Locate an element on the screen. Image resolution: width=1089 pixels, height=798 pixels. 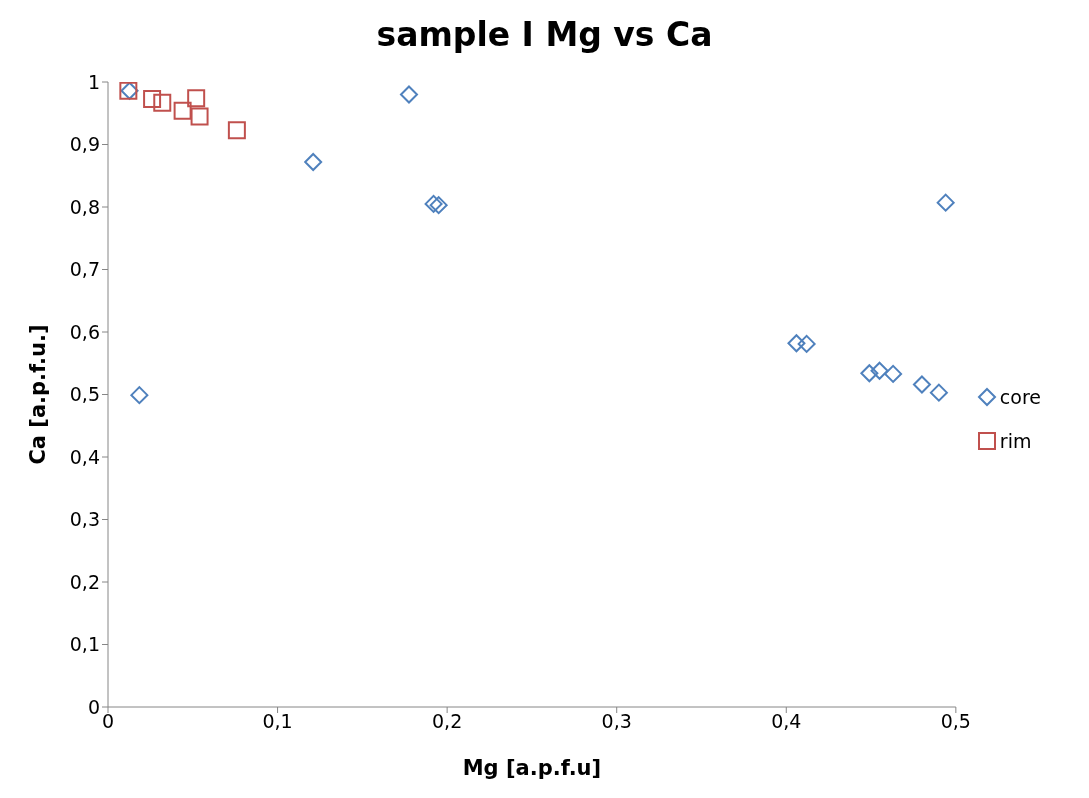
legend-label: rim is located at coordinates (1015, 440).